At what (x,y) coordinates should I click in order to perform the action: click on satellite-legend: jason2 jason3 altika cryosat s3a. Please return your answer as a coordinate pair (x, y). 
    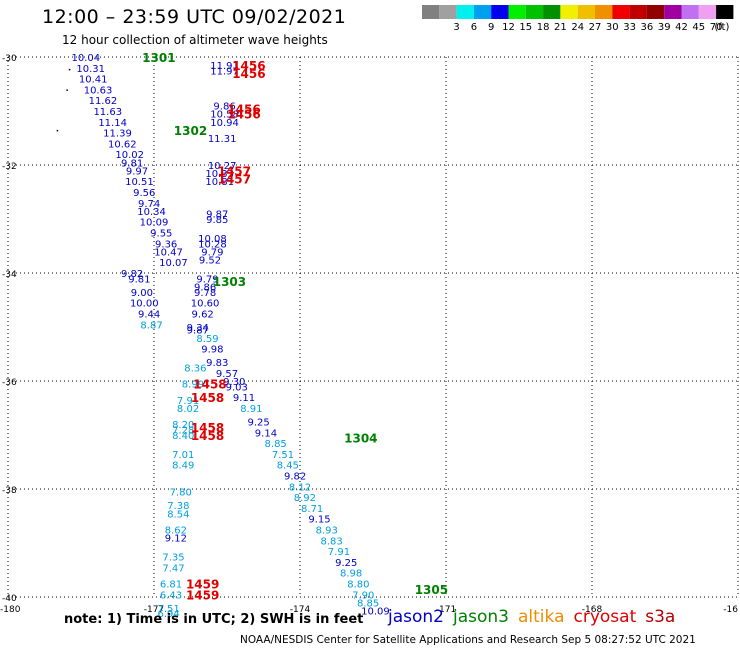
    Looking at the image, I should click on (536, 617).